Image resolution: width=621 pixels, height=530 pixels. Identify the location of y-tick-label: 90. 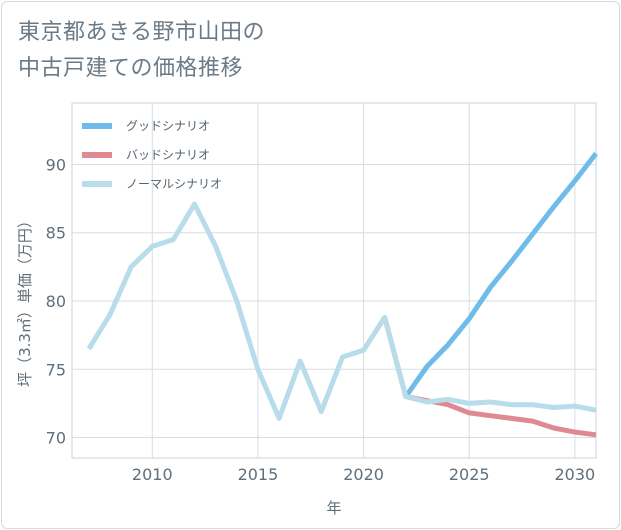
(56, 164).